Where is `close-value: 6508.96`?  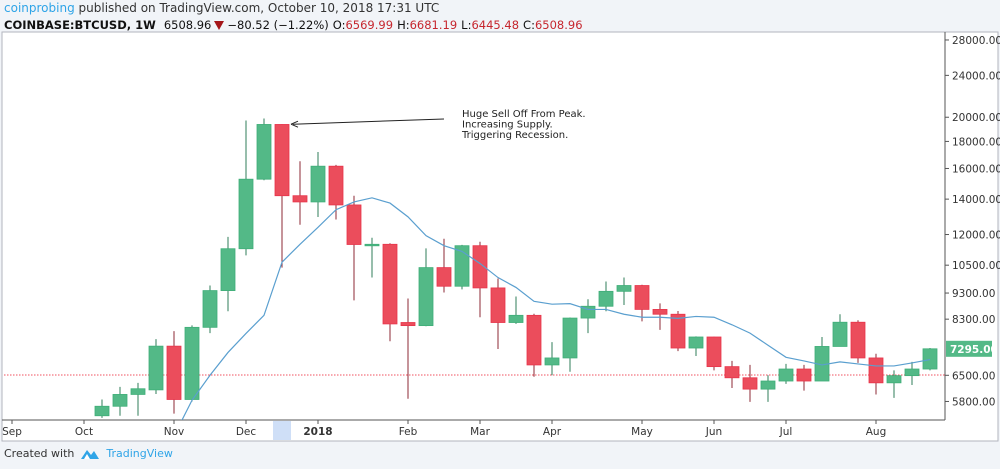
close-value: 6508.96 is located at coordinates (558, 25).